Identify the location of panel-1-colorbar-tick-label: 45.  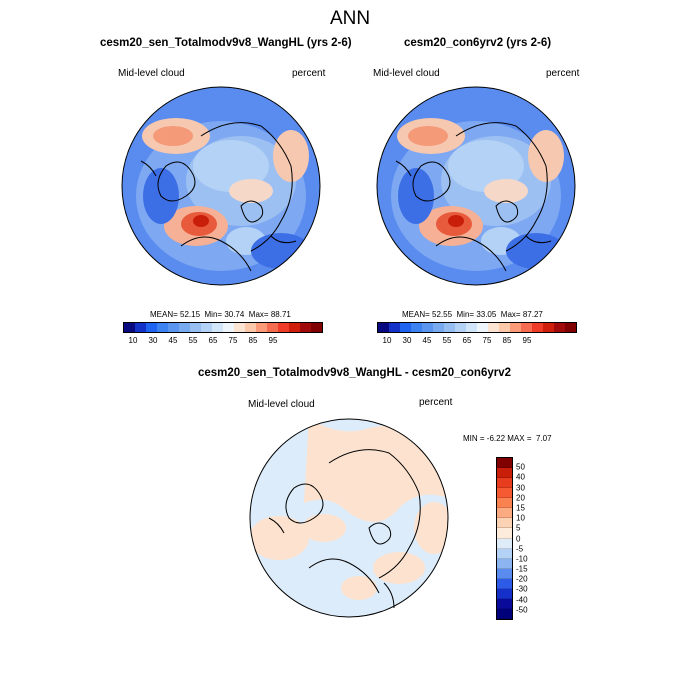
(173, 340).